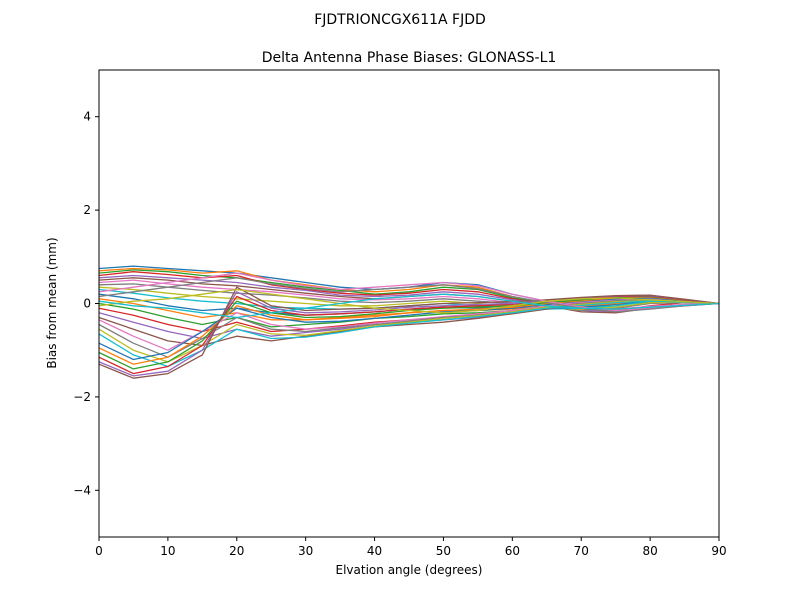 The height and width of the screenshot is (604, 800). Describe the element at coordinates (409, 570) in the screenshot. I see `x-axis-label: Elvation angle (degrees)` at that location.